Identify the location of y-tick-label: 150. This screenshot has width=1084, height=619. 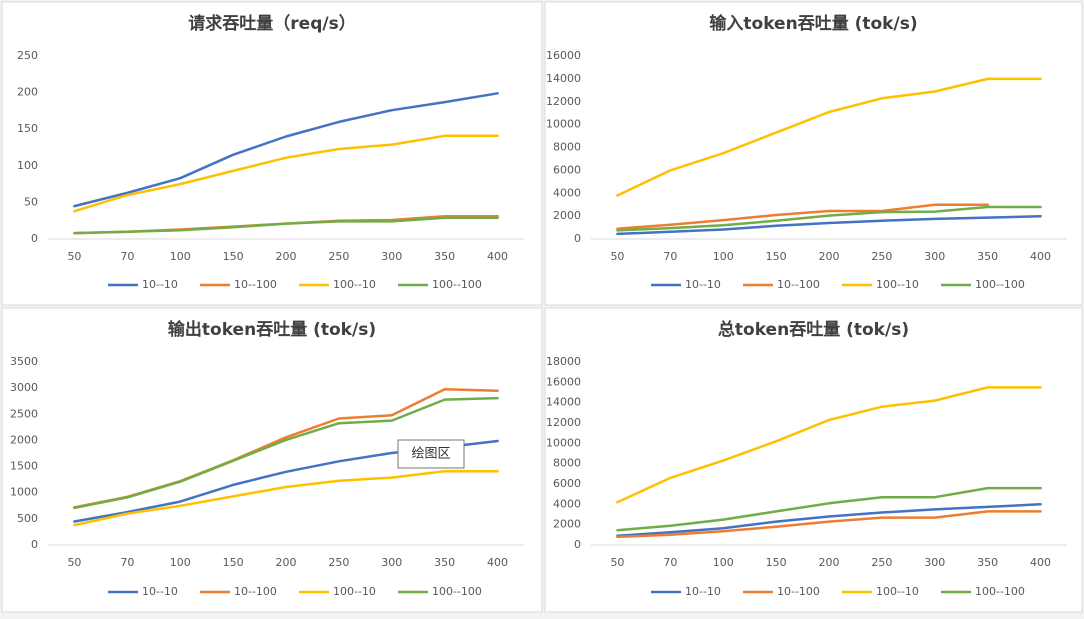
(27, 128).